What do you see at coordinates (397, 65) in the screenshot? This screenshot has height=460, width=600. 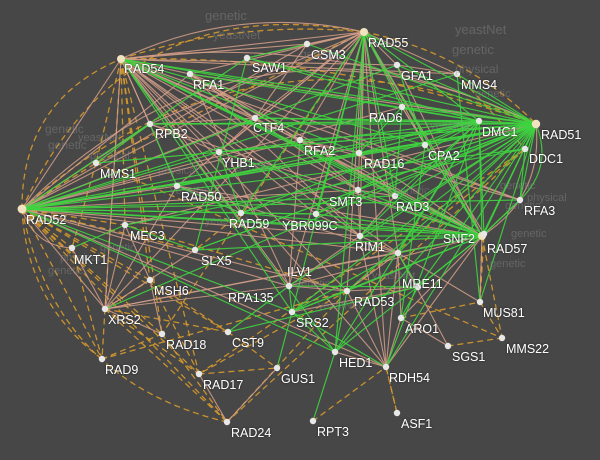 I see `graph-node-gfa1` at bounding box center [397, 65].